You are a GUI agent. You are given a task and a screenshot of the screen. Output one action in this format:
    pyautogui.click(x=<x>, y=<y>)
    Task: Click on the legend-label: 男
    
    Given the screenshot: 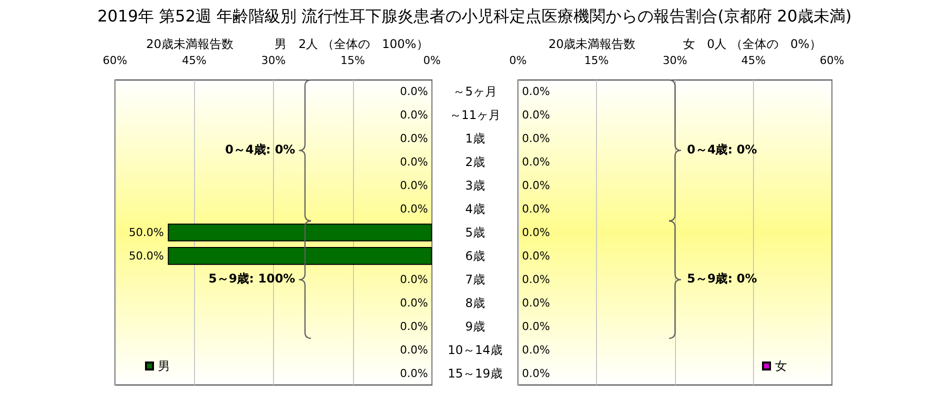 What is the action you would take?
    pyautogui.click(x=164, y=366)
    